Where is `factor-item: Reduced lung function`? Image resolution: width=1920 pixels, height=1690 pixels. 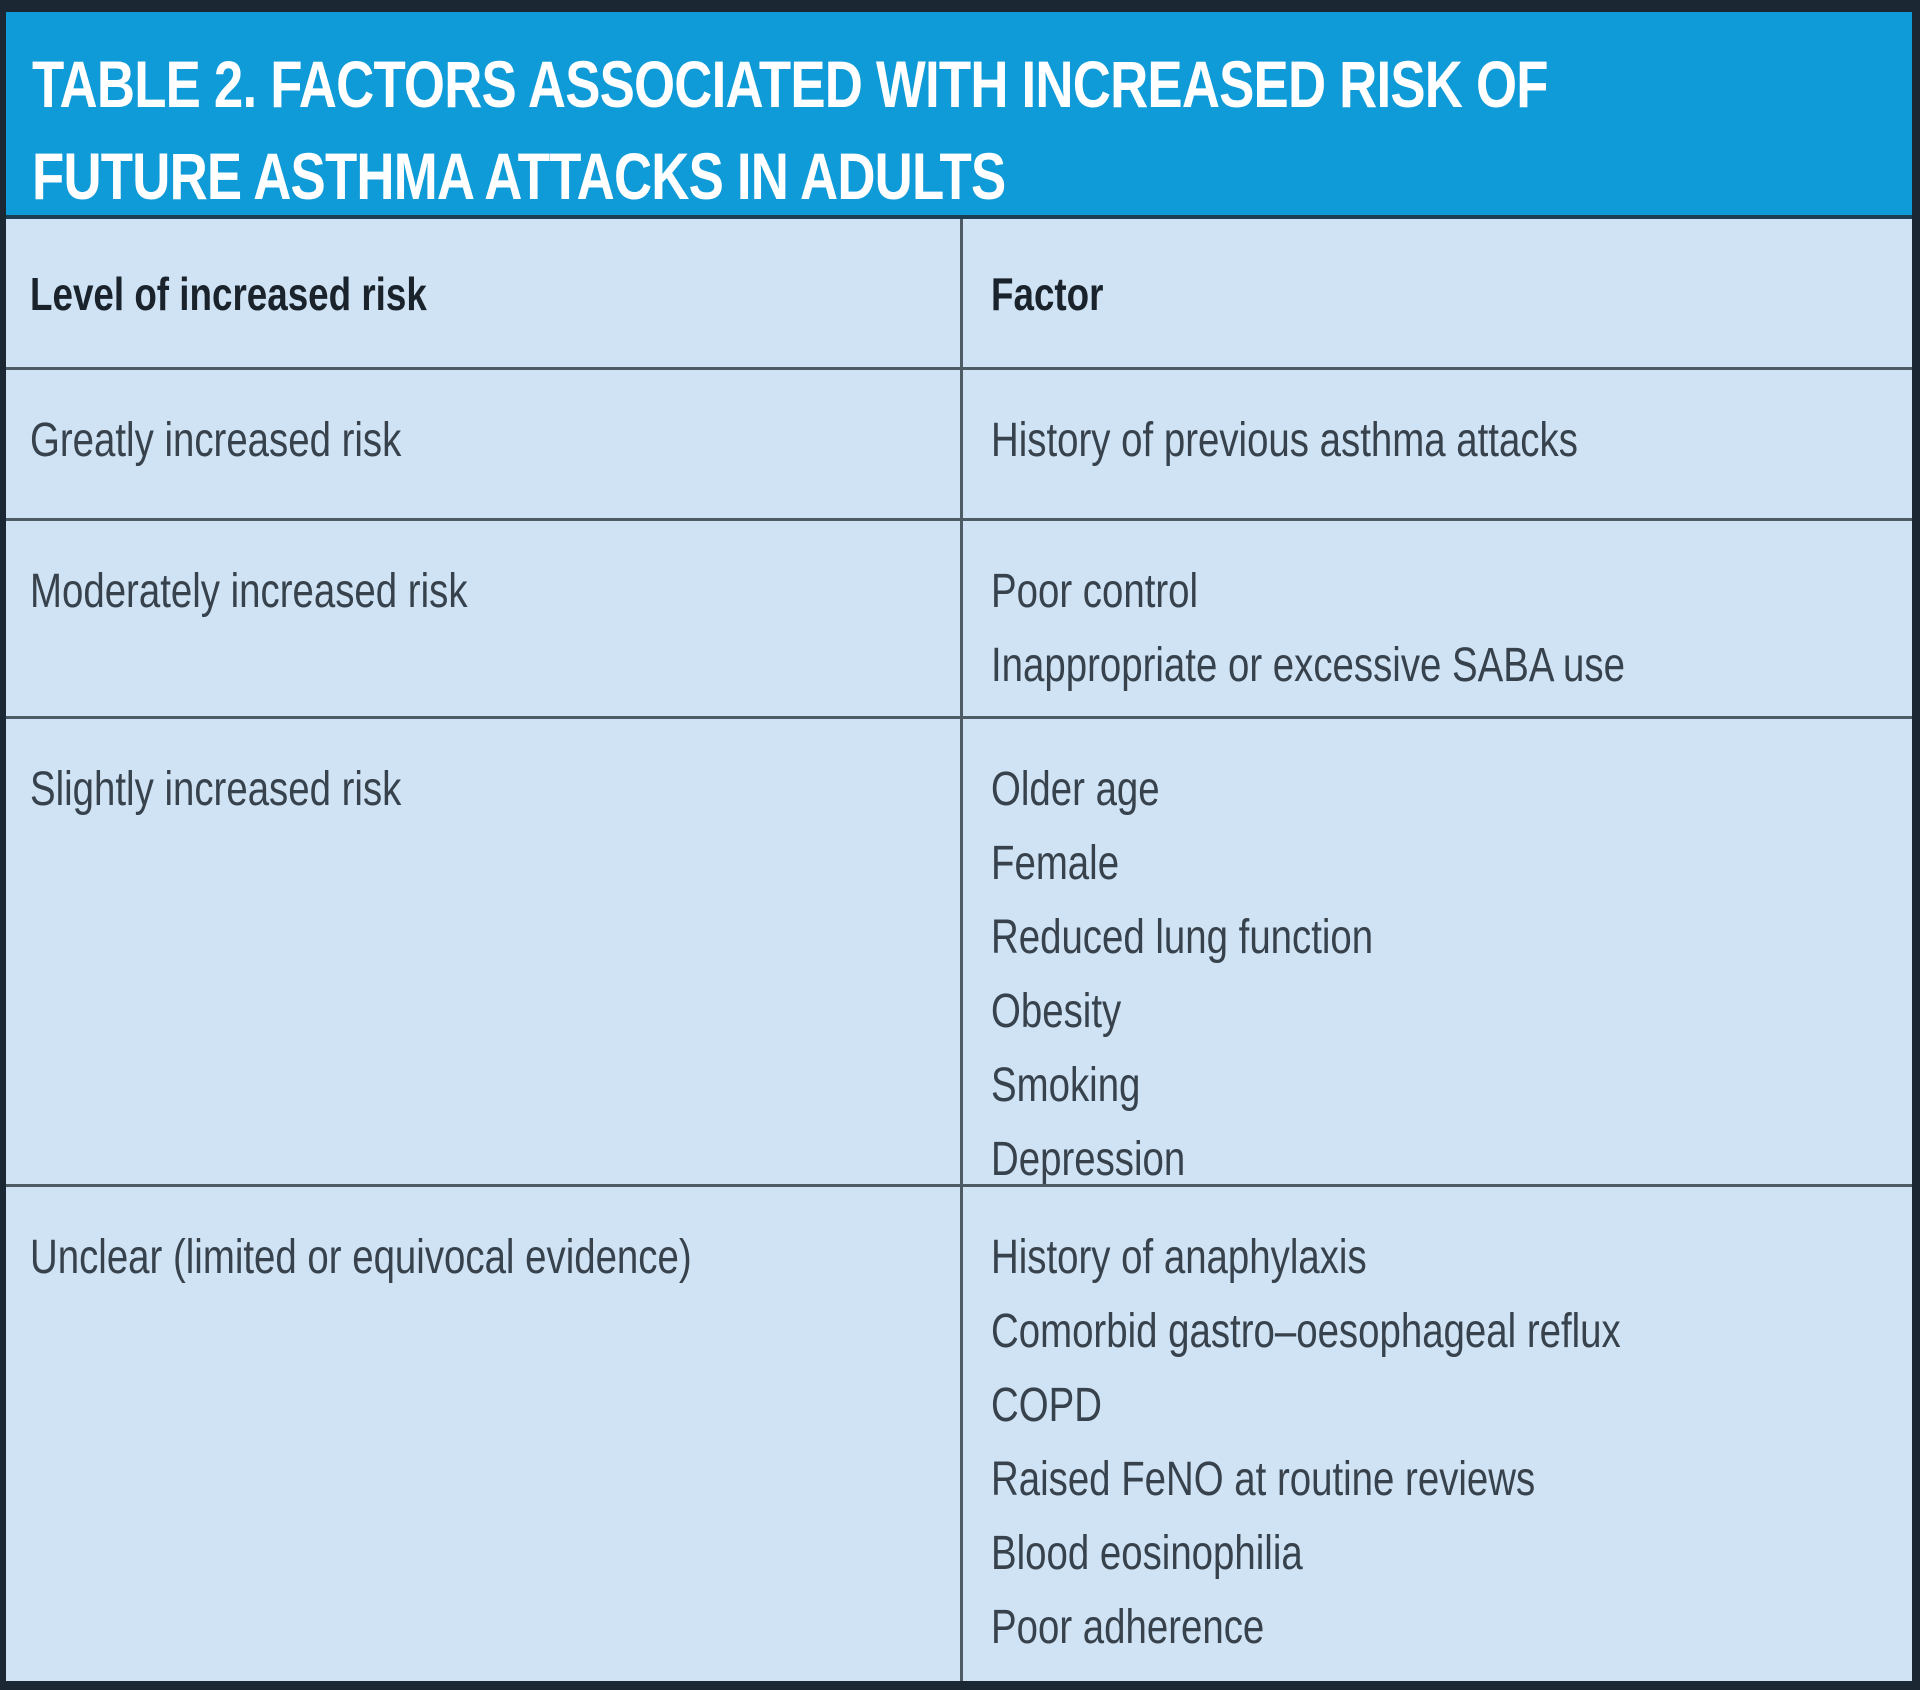 factor-item: Reduced lung function is located at coordinates (1182, 937).